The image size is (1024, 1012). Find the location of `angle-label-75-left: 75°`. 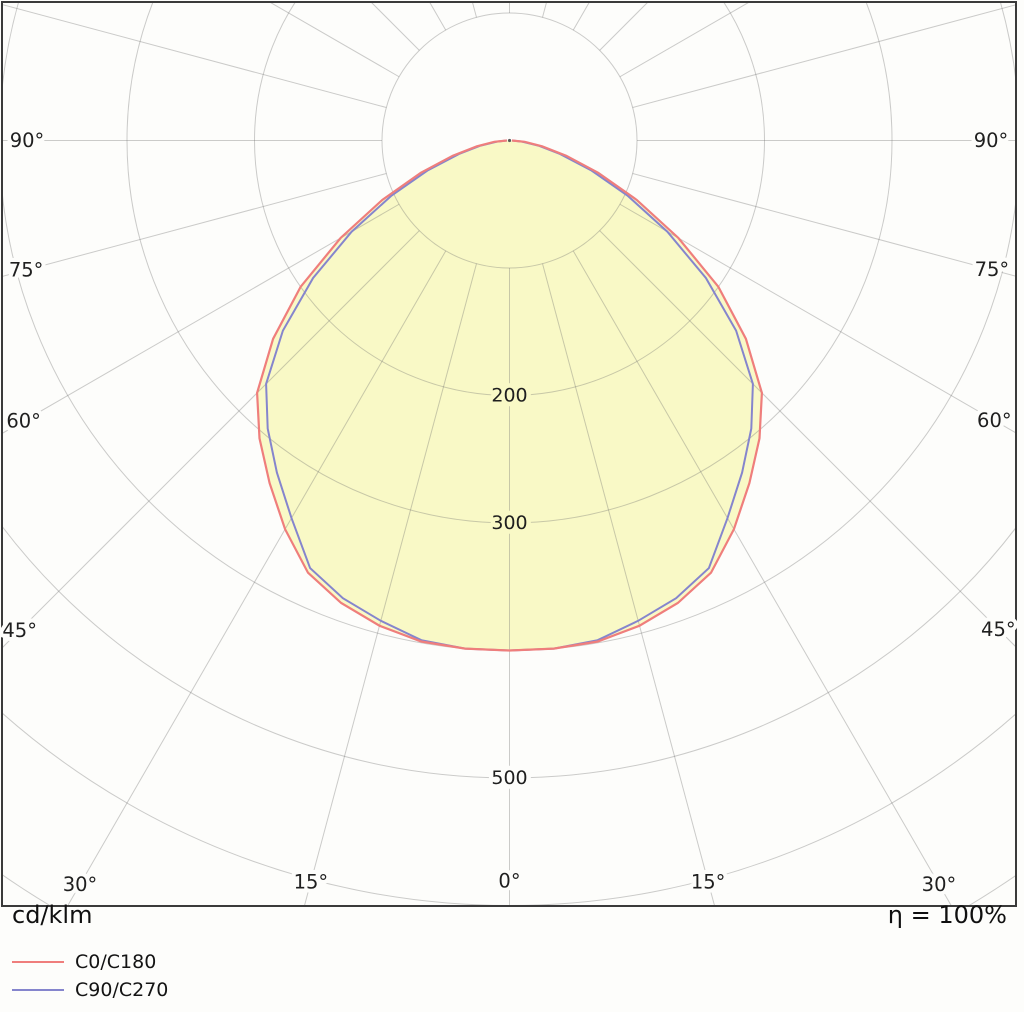

angle-label-75-left: 75° is located at coordinates (26, 270).